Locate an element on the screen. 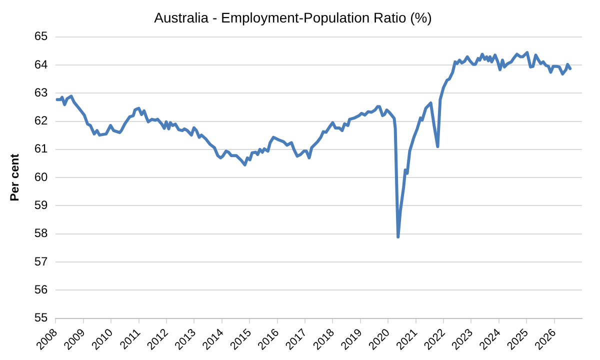 The width and height of the screenshot is (600, 360). y-tick-label: 62 is located at coordinates (41, 121).